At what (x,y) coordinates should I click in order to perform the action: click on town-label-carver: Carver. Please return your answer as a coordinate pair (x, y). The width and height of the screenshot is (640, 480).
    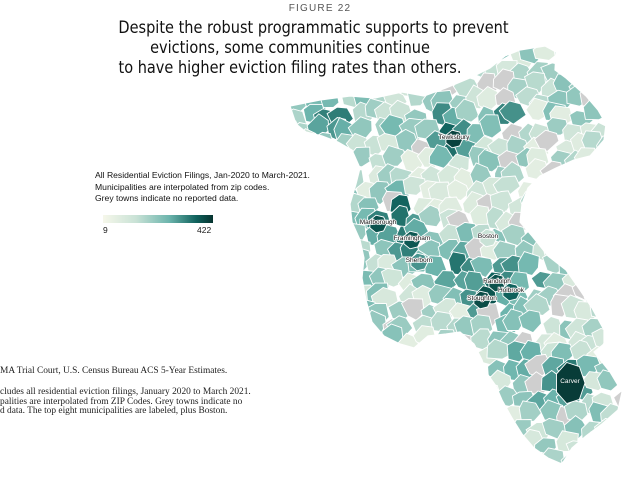
    Looking at the image, I should click on (570, 381).